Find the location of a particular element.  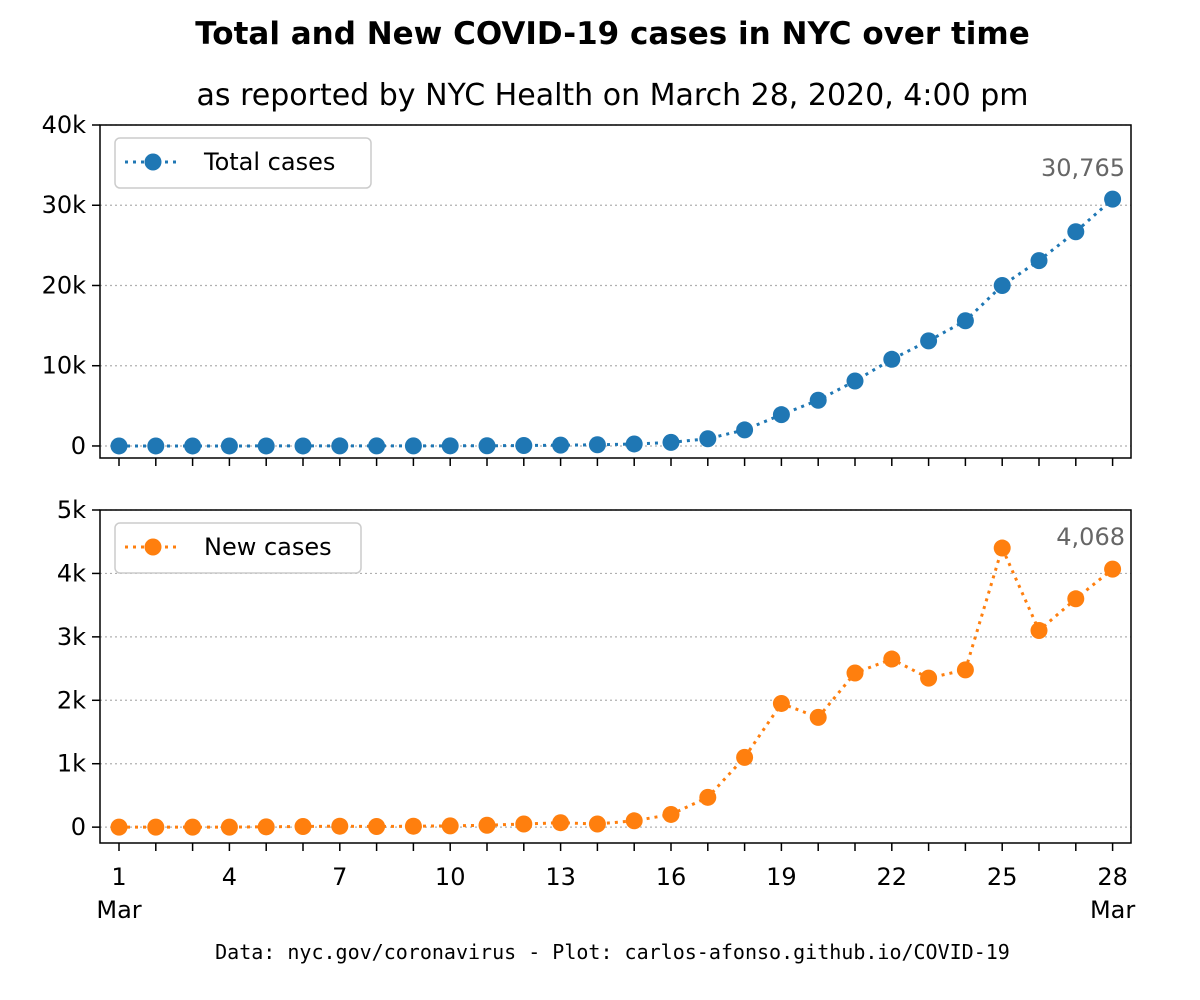

new-legend-marker is located at coordinates (153, 547).